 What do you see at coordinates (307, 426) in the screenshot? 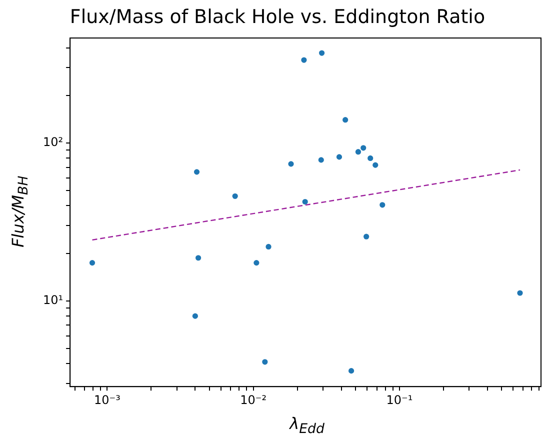
I see `x-axis-title: λ$_{Edd}$` at bounding box center [307, 426].